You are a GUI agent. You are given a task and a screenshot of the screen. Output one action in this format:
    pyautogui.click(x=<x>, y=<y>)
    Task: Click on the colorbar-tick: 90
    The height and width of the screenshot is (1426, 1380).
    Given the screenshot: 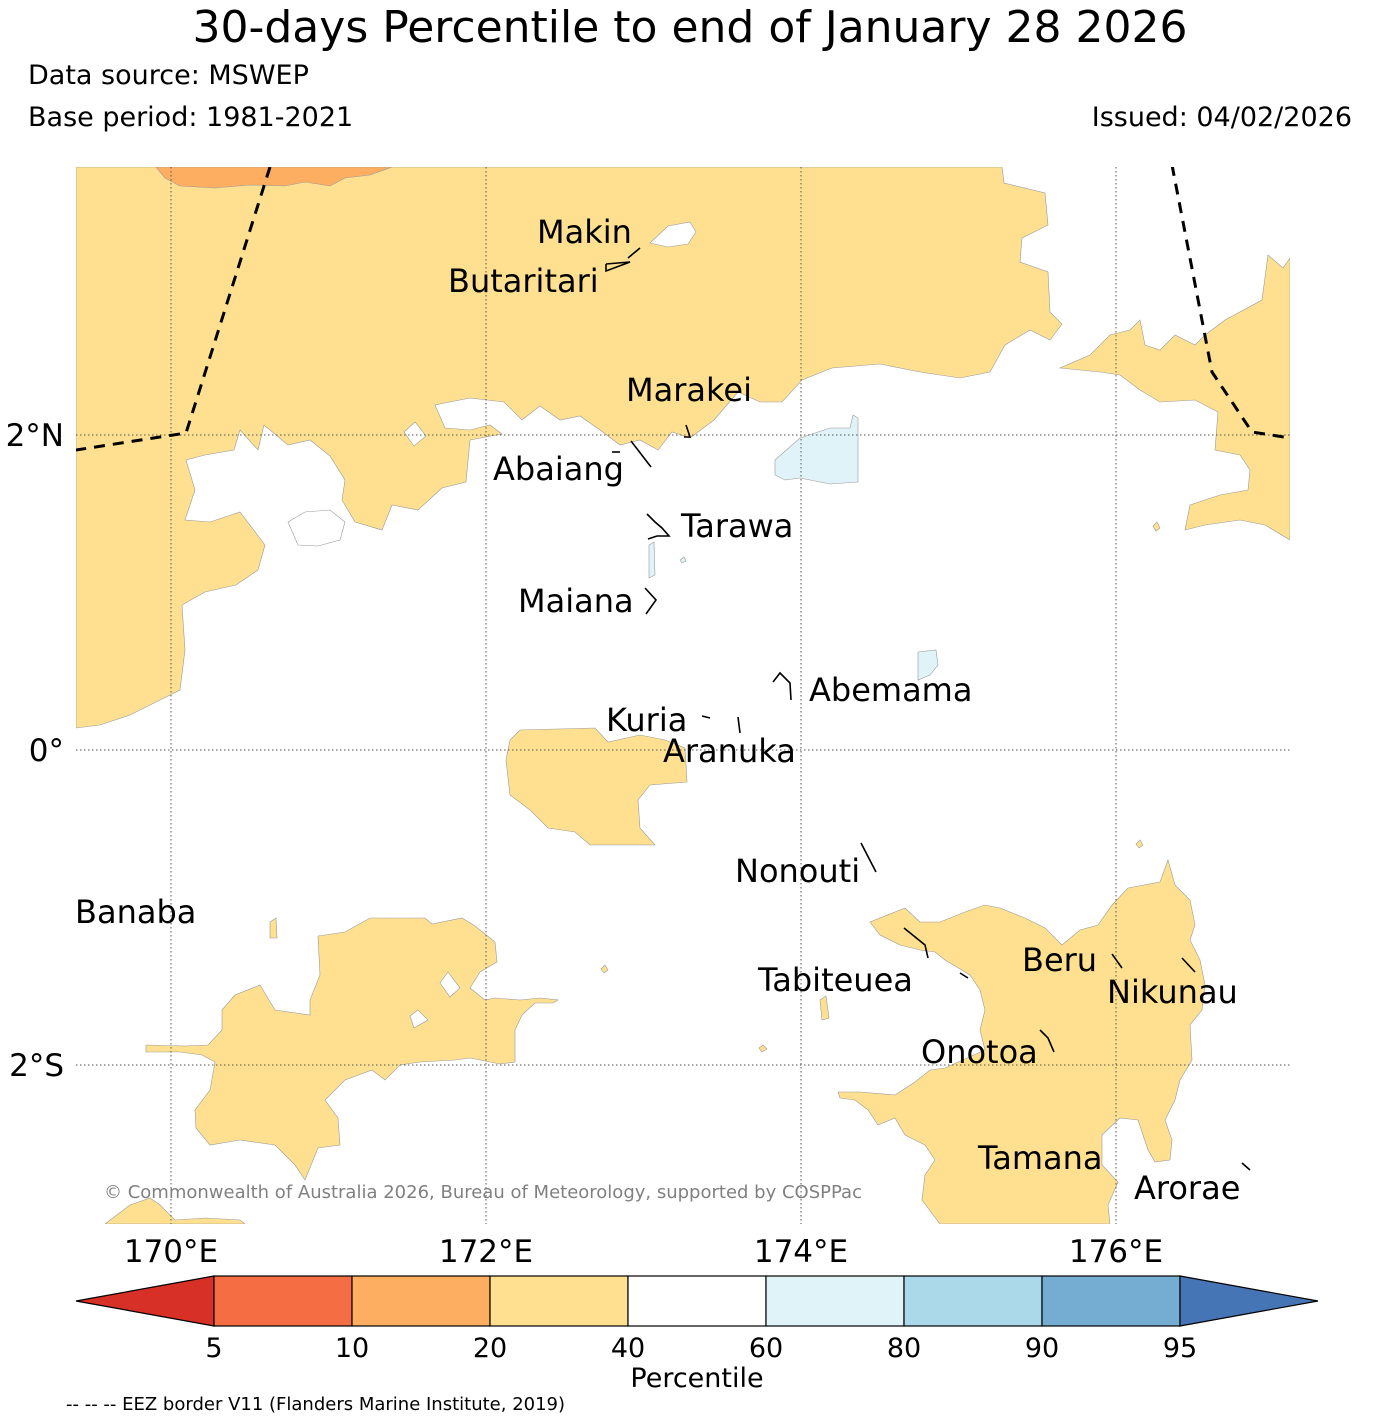 What is the action you would take?
    pyautogui.click(x=1042, y=1348)
    